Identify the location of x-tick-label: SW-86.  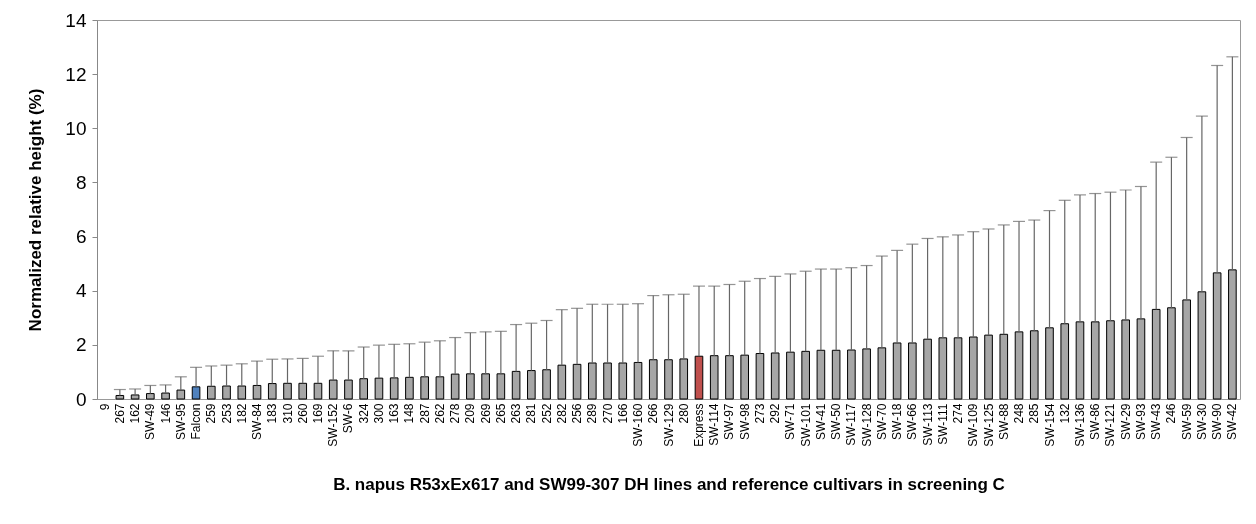
(1095, 421).